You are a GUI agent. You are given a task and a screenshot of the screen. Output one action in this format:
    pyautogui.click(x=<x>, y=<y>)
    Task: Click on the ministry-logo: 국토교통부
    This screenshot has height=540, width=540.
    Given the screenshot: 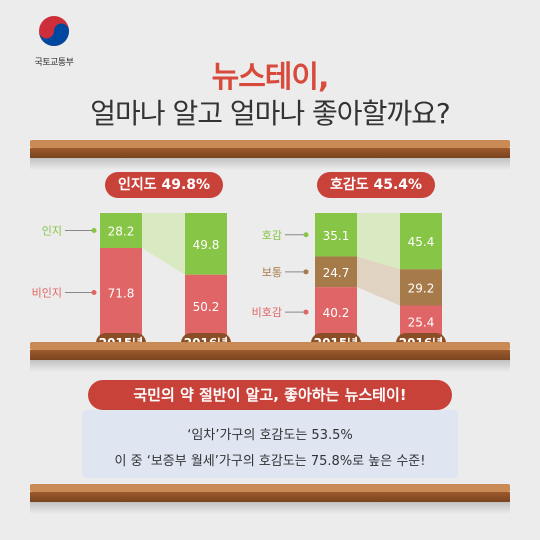 What is the action you would take?
    pyautogui.click(x=54, y=41)
    